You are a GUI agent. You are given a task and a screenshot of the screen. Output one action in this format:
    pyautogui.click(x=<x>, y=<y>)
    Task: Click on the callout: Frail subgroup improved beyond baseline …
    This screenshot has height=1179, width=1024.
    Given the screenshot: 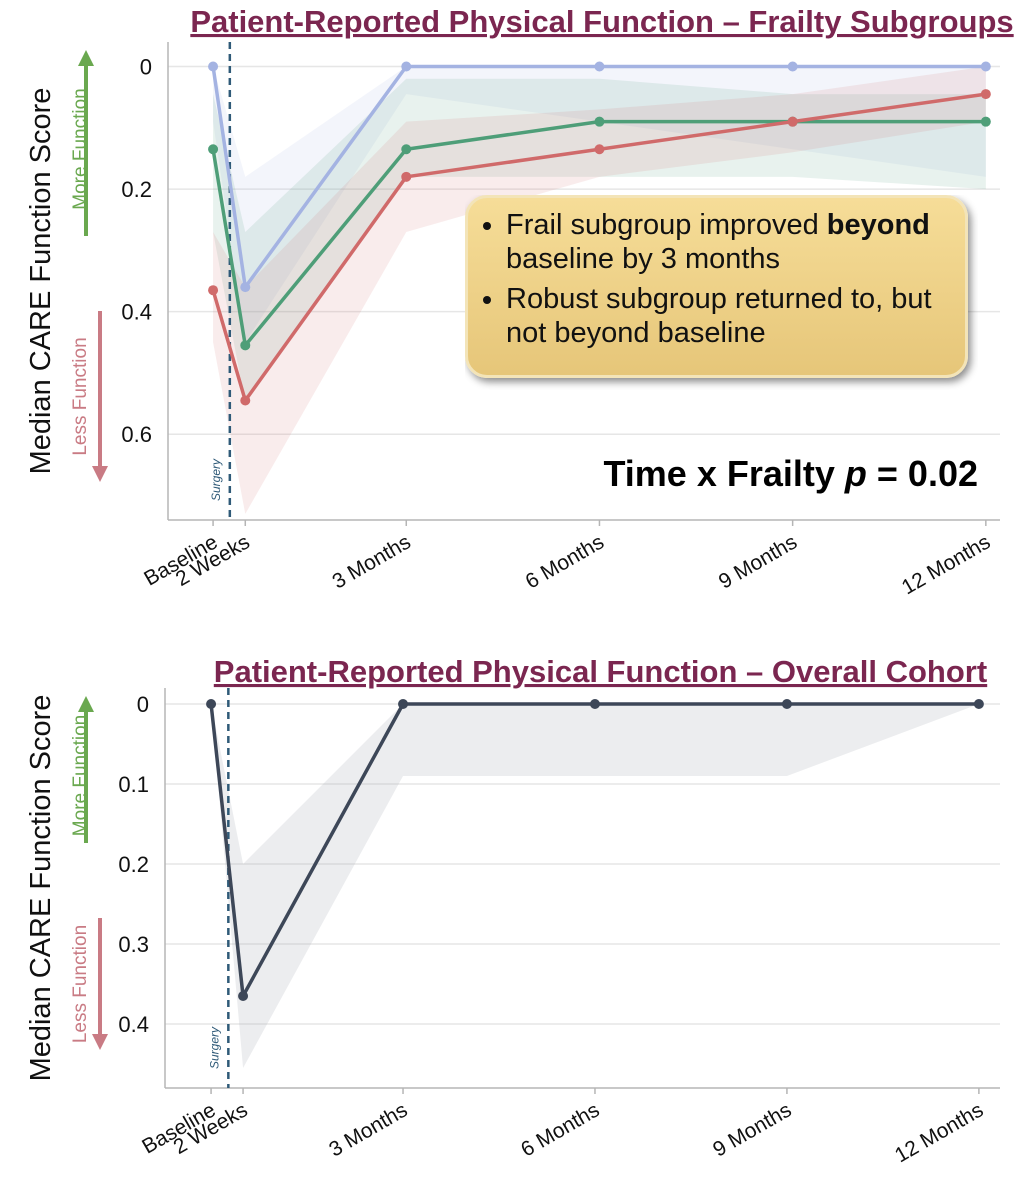 What is the action you would take?
    pyautogui.click(x=721, y=292)
    